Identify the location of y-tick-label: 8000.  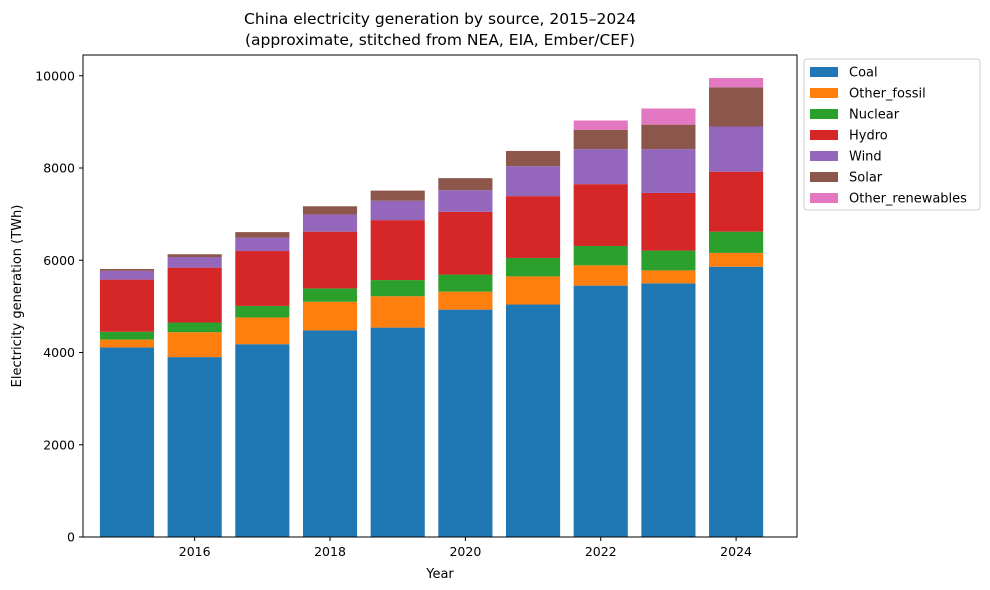
(59, 168).